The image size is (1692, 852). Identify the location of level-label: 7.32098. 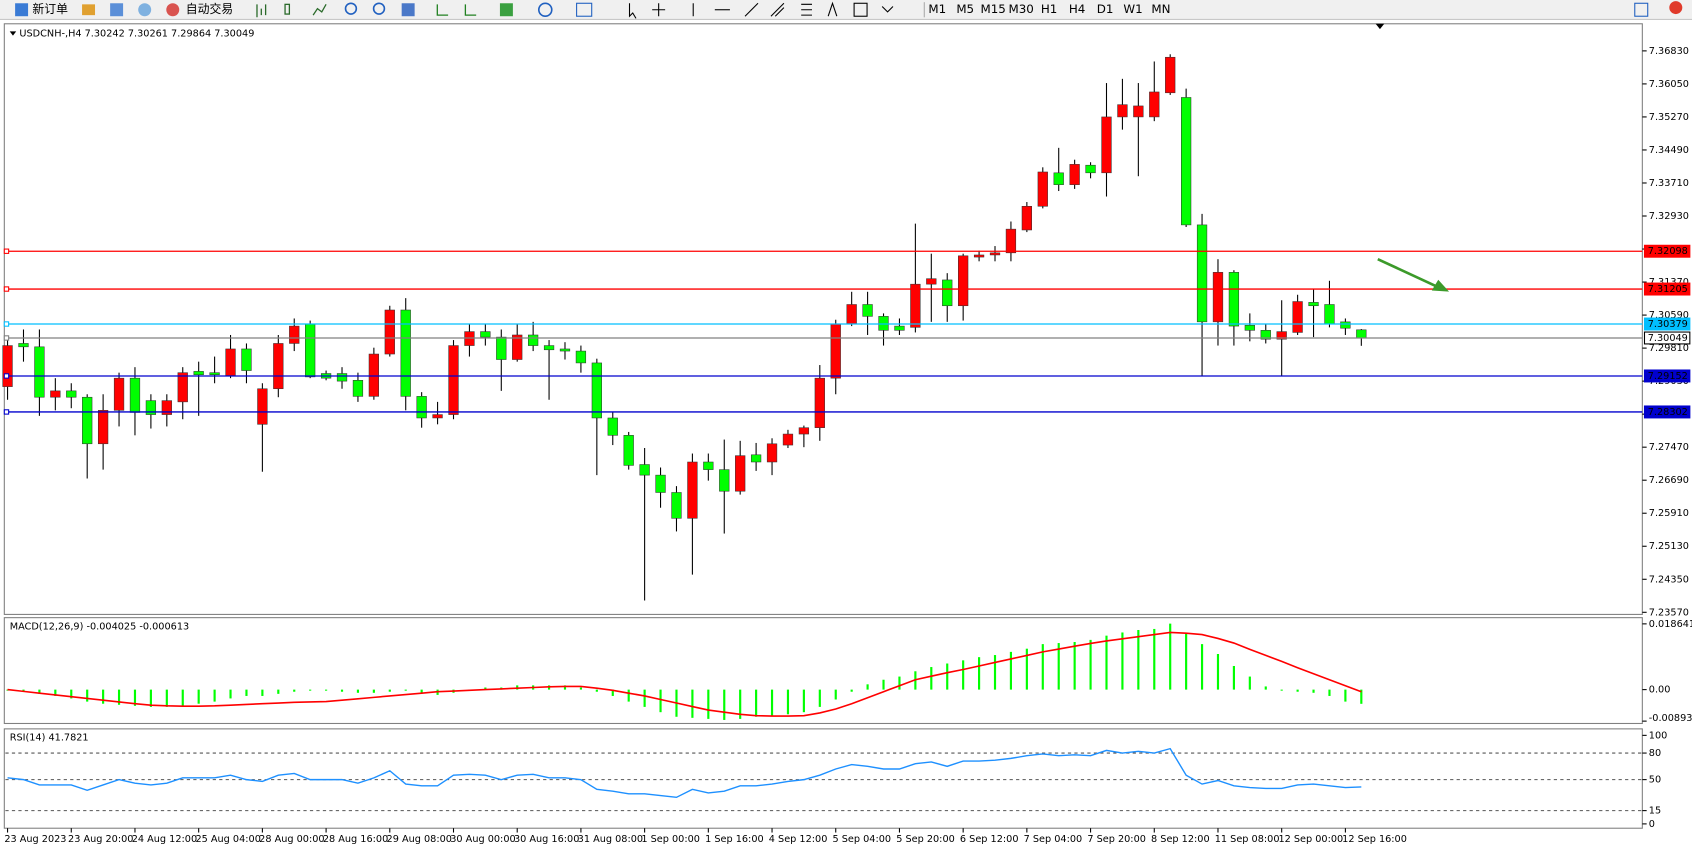
(1668, 251).